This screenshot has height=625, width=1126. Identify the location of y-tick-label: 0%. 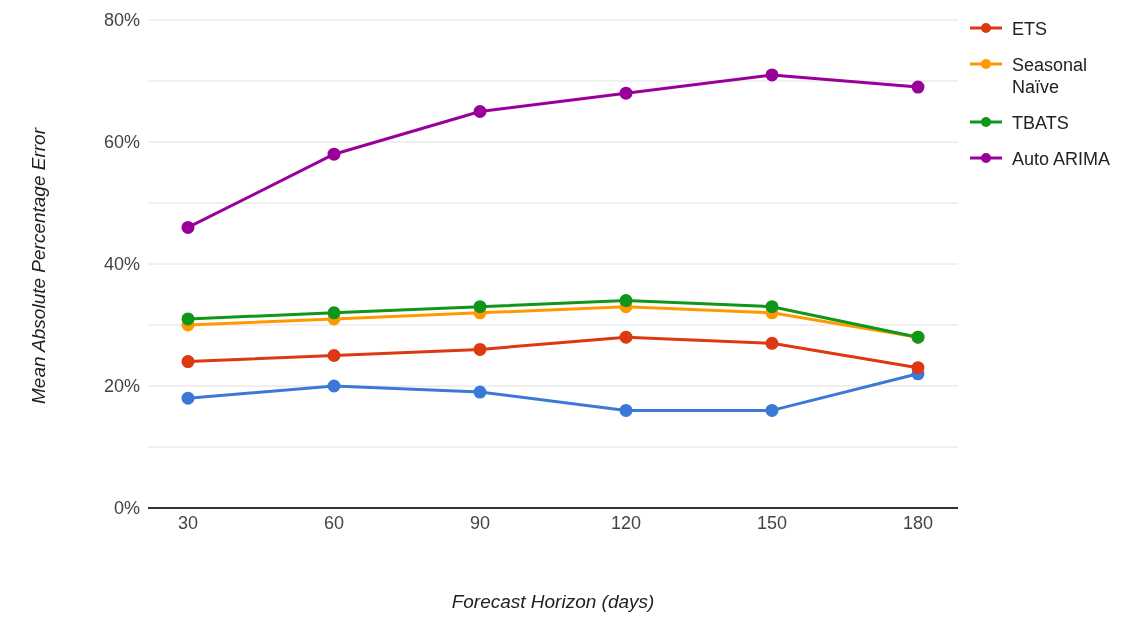
(126, 508).